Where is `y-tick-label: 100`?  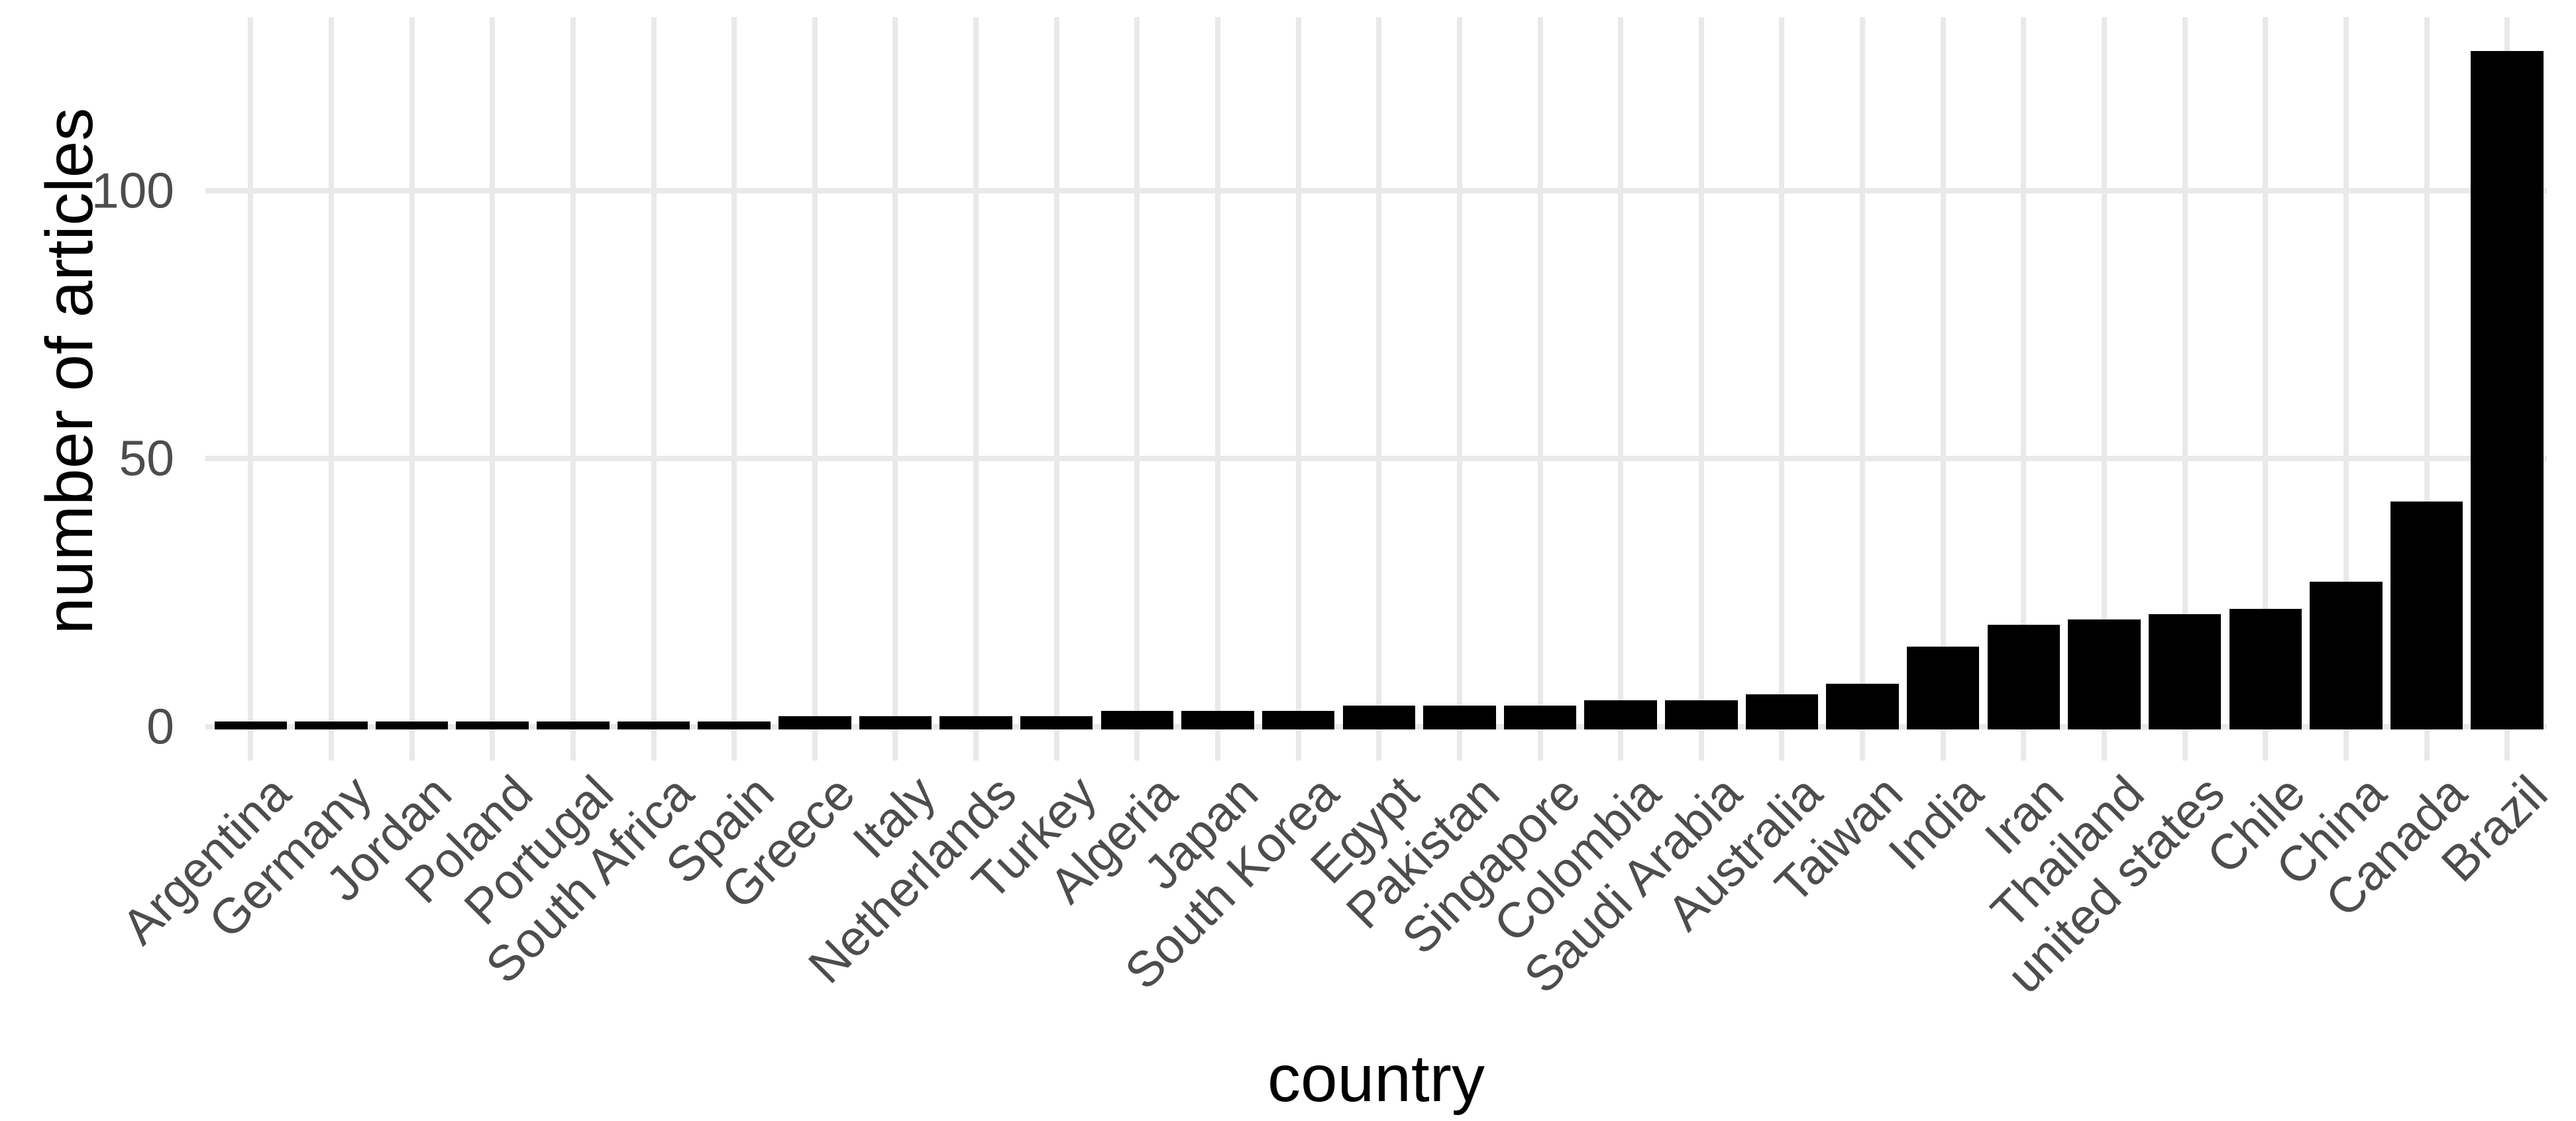
y-tick-label: 100 is located at coordinates (132, 190).